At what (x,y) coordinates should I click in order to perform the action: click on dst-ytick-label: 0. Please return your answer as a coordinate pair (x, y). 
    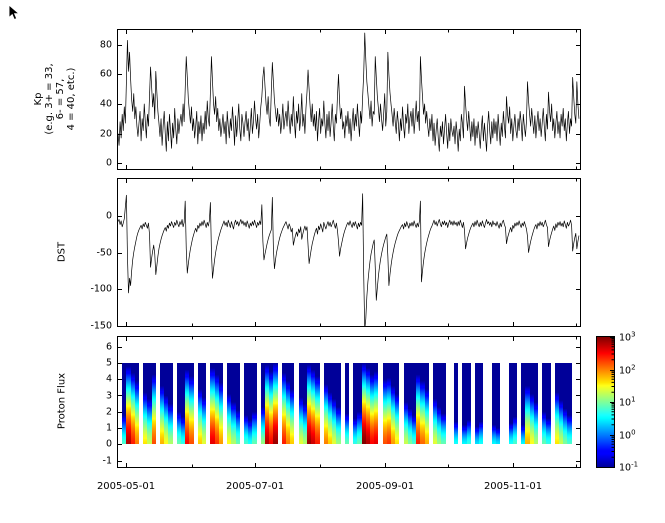
    Looking at the image, I should click on (108, 216).